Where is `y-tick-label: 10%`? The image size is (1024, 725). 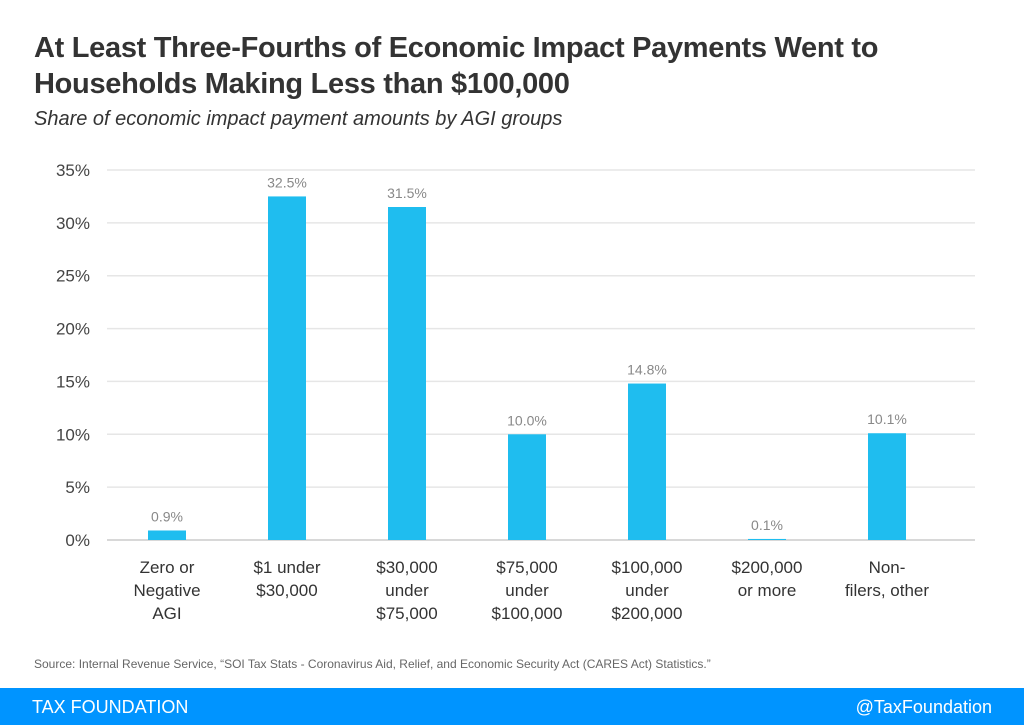 y-tick-label: 10% is located at coordinates (73, 434).